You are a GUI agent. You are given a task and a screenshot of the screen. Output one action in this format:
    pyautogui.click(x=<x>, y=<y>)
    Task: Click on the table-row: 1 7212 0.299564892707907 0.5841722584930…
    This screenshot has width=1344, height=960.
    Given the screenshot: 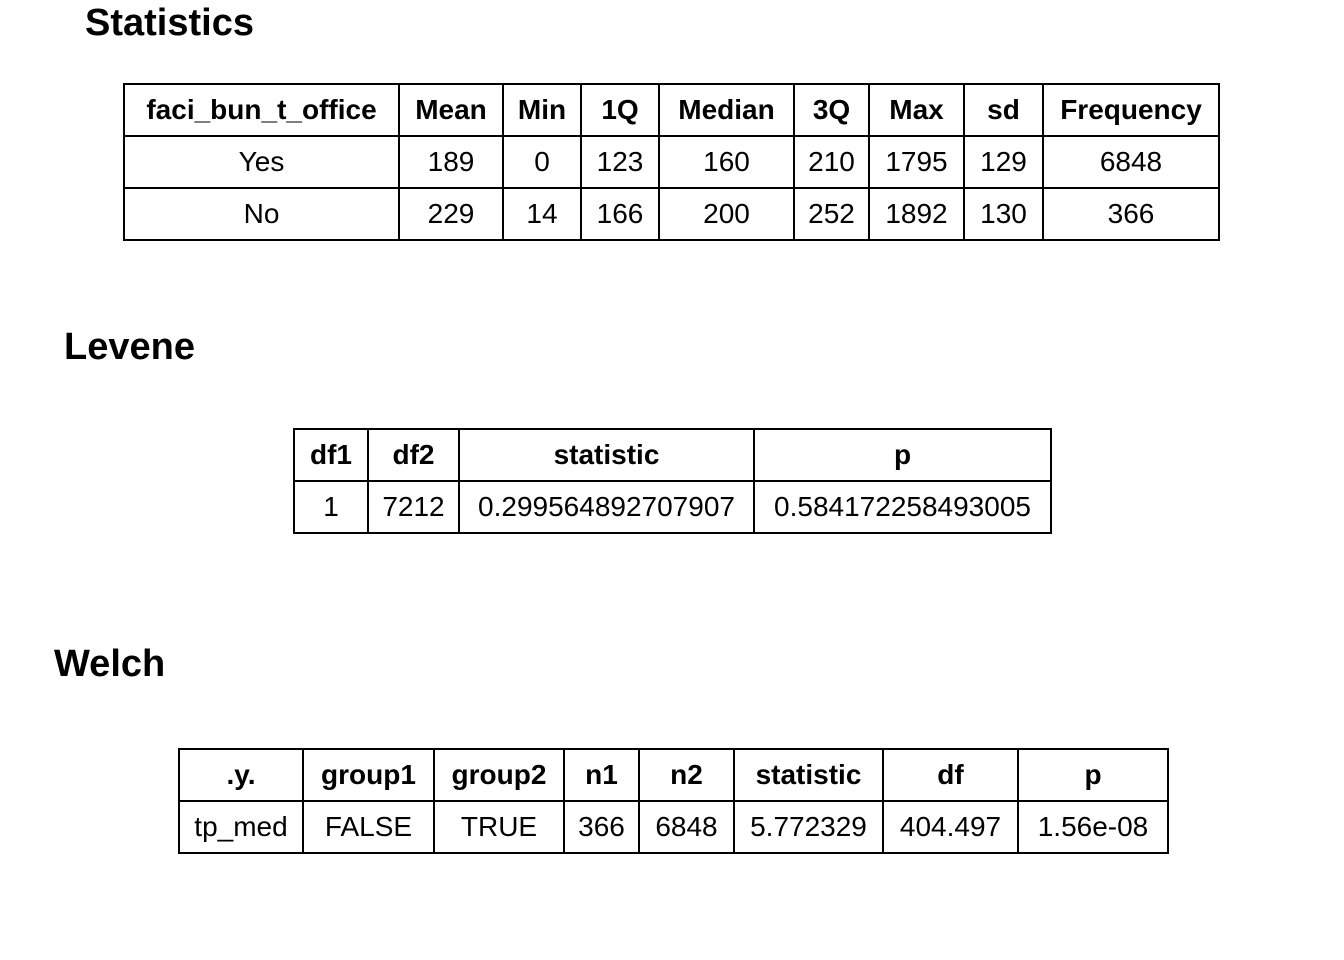 What is the action you would take?
    pyautogui.click(x=672, y=507)
    